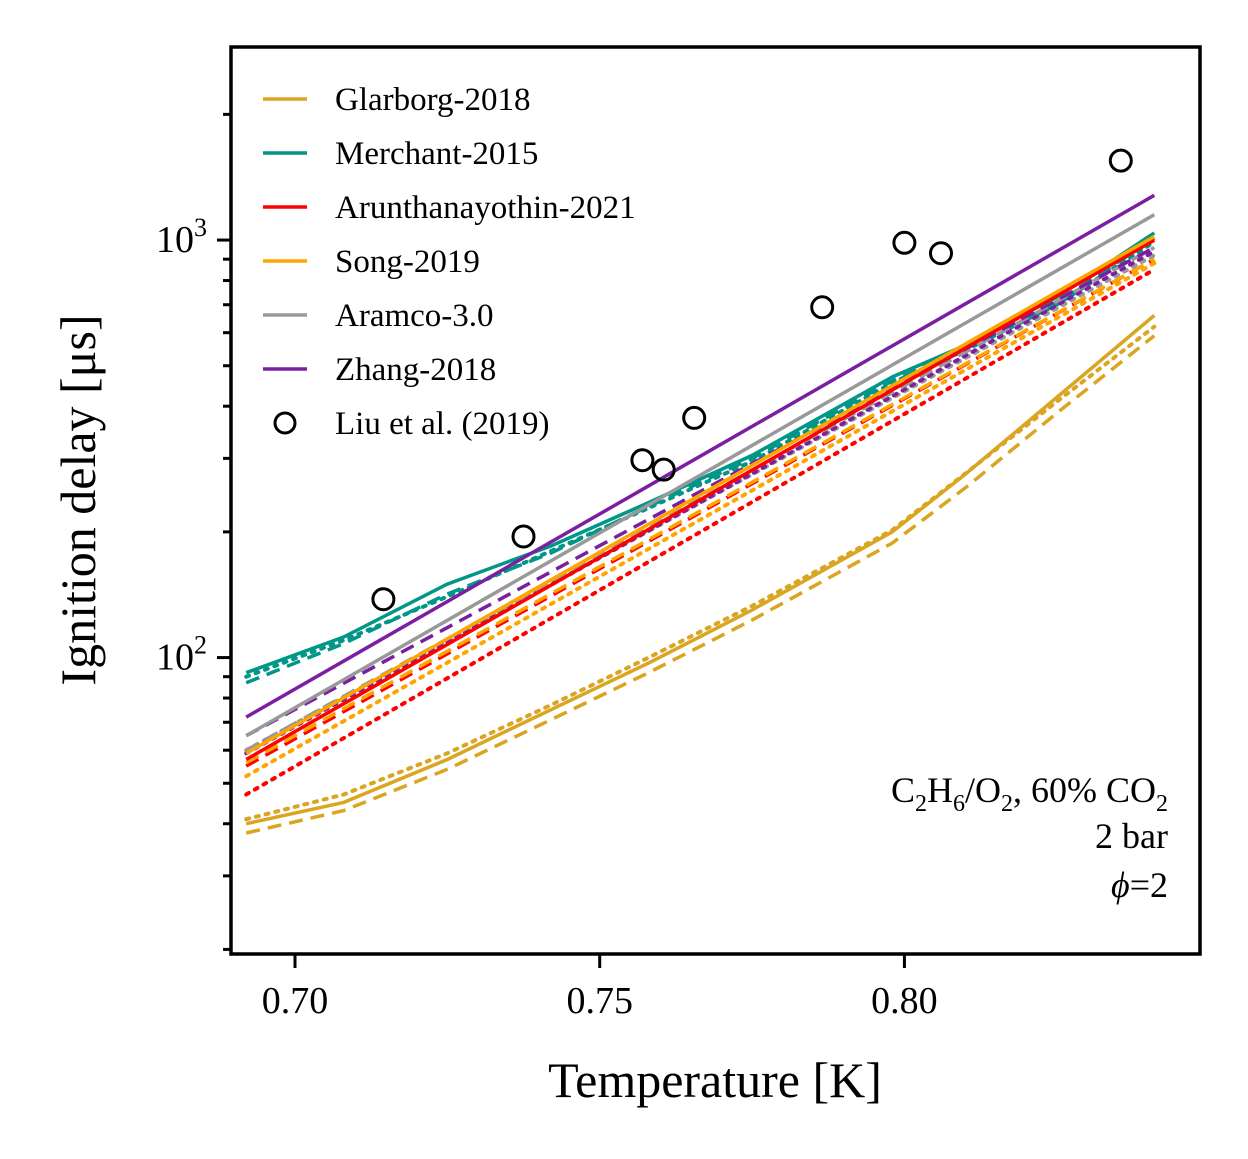  I want to click on legend-label-merchant-2015: Merchant-2015, so click(436, 154).